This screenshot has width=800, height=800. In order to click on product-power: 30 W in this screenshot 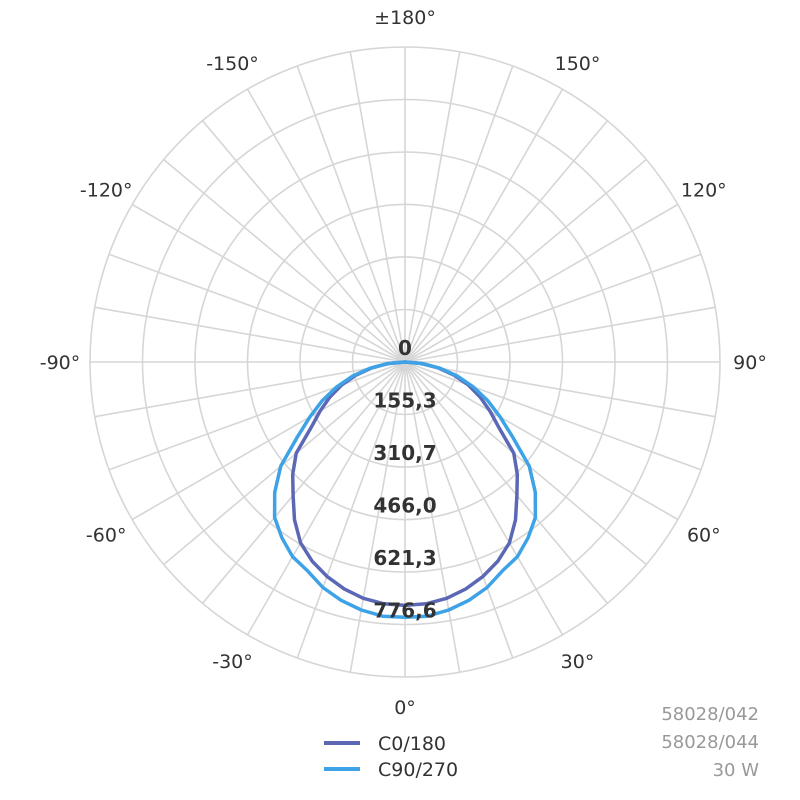, I will do `click(736, 770)`.